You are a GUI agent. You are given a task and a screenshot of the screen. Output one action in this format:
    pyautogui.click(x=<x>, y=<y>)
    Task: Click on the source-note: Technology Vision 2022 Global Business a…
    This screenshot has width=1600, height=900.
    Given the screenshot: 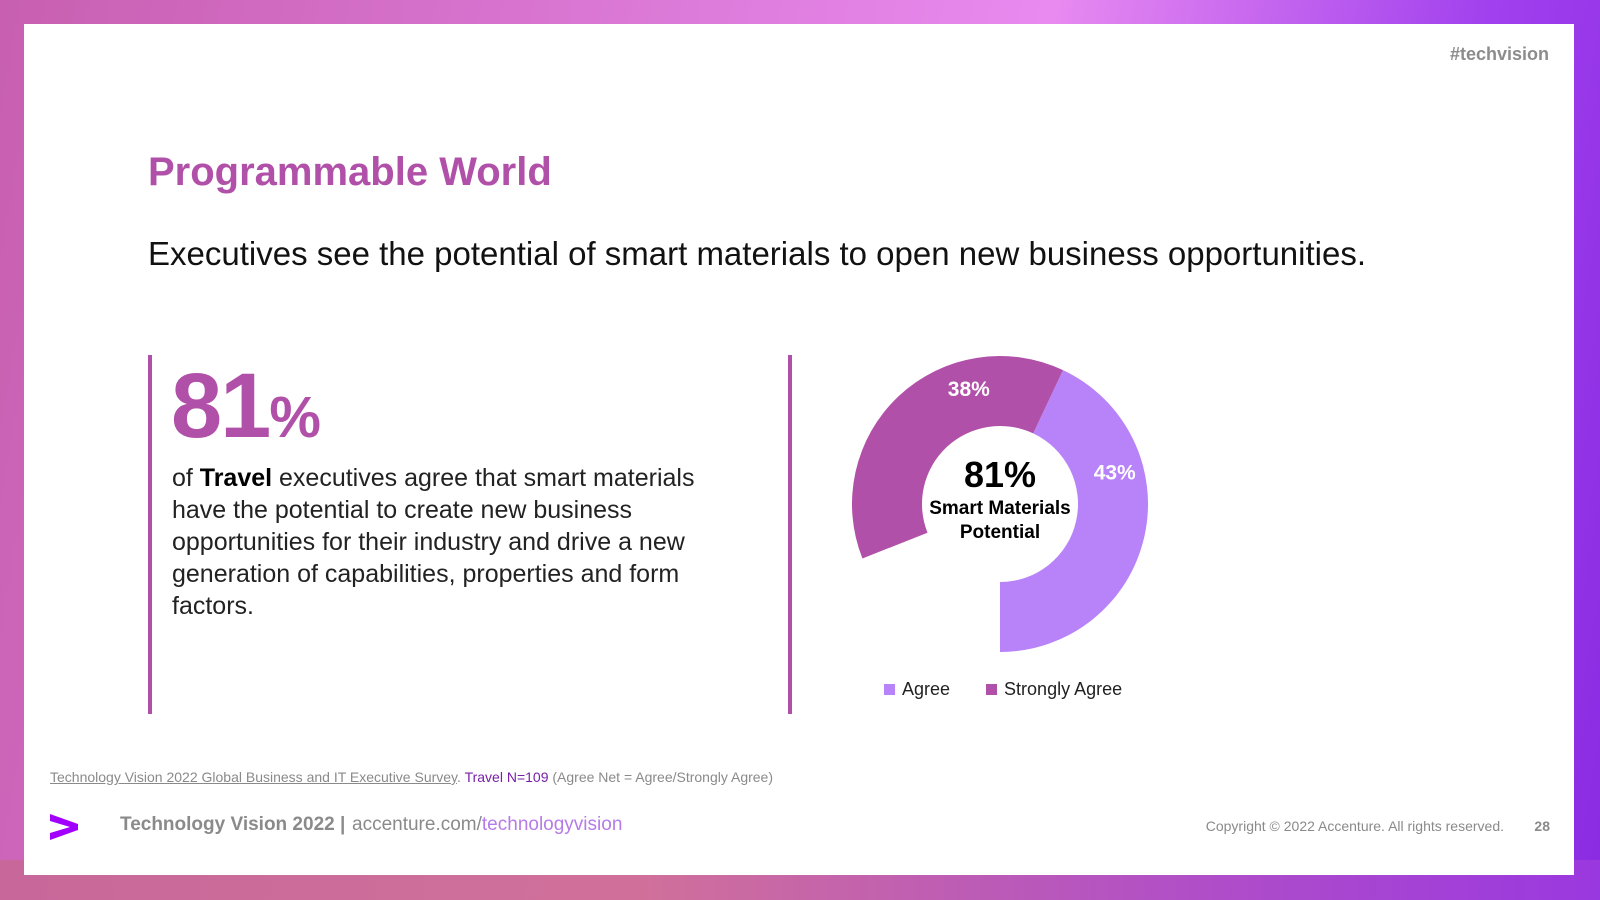 What is the action you would take?
    pyautogui.click(x=411, y=777)
    